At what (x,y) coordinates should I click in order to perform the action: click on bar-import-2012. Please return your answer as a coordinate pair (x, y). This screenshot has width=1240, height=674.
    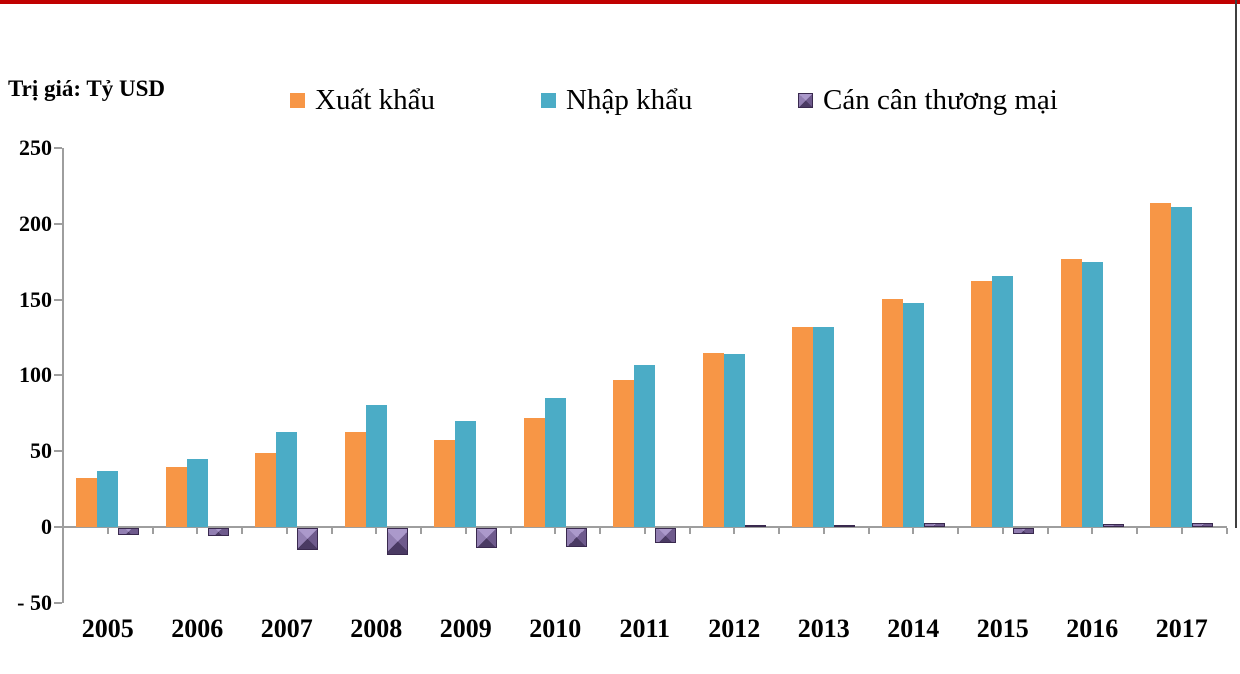
    Looking at the image, I should click on (734, 440).